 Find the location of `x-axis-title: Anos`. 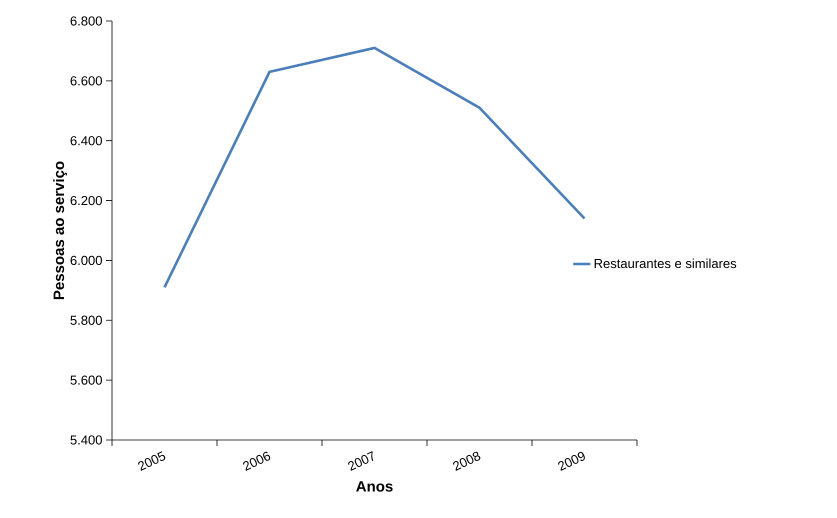

x-axis-title: Anos is located at coordinates (374, 486).